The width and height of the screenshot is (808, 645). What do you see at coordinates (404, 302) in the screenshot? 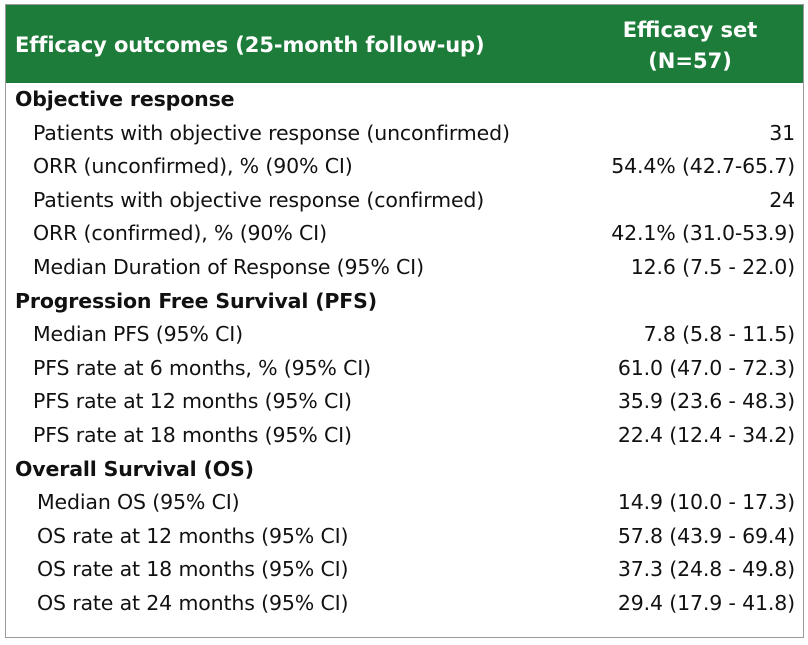
I see `section-pfs: Progression Free Survival (PFS)` at bounding box center [404, 302].